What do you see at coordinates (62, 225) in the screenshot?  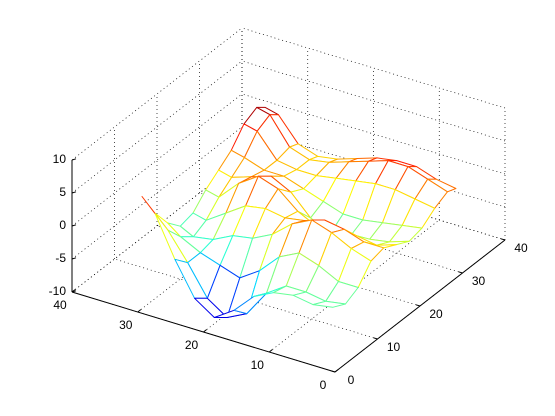 I see `z-tick-label: 0` at bounding box center [62, 225].